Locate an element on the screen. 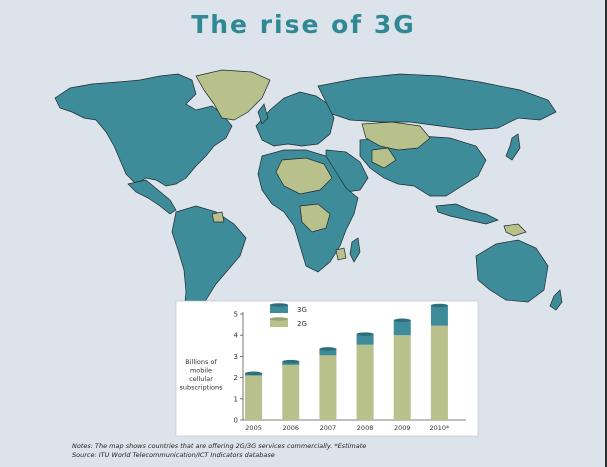 Image resolution: width=607 pixels, height=467 pixels. y-tick-label: 2 is located at coordinates (236, 378).